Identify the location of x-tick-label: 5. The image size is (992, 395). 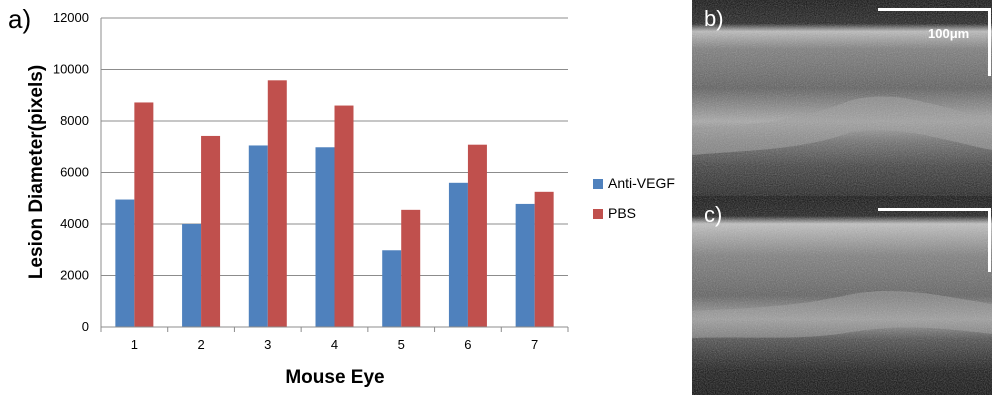
(401, 344).